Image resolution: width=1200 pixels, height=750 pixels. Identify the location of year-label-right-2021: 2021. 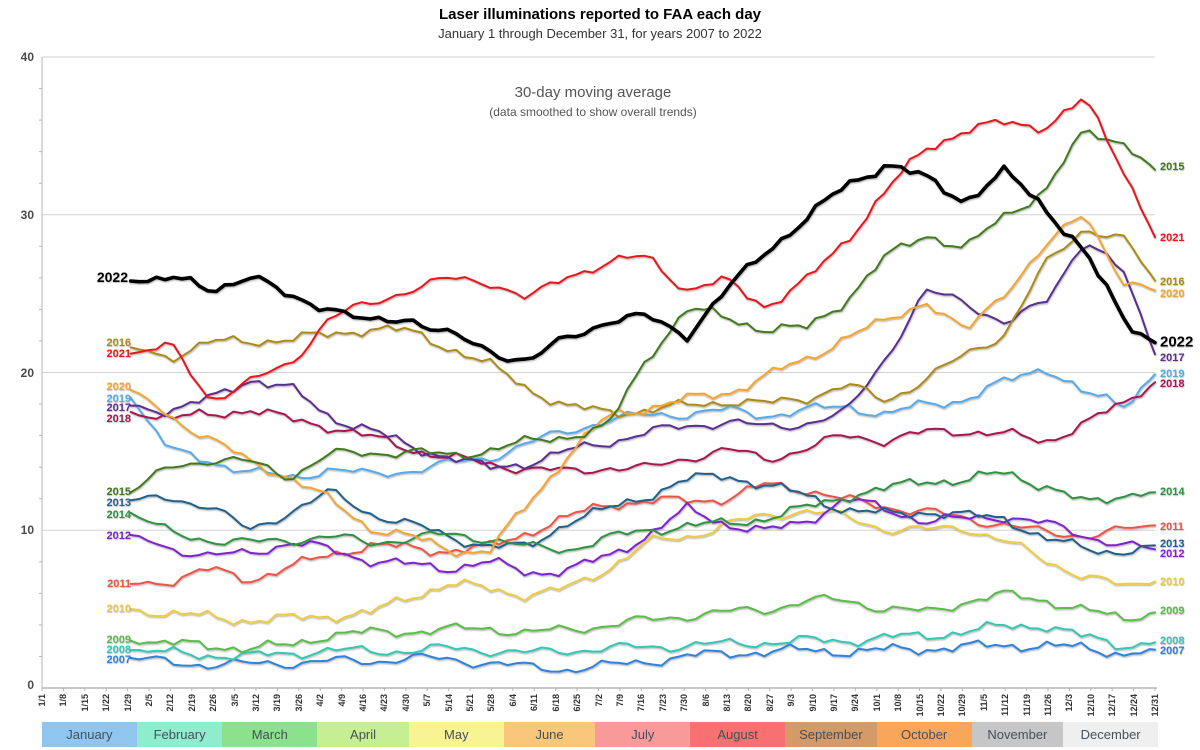
(1172, 237).